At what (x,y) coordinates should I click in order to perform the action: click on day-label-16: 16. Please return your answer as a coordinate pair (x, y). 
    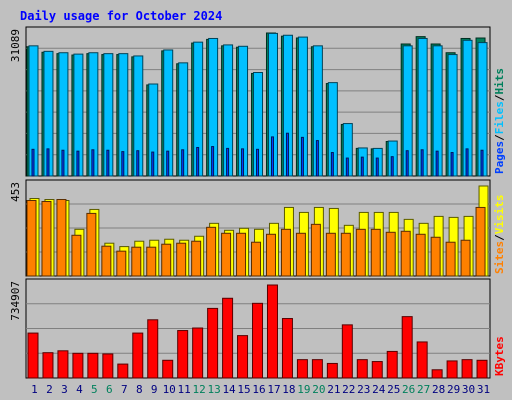
    Looking at the image, I should click on (258, 389).